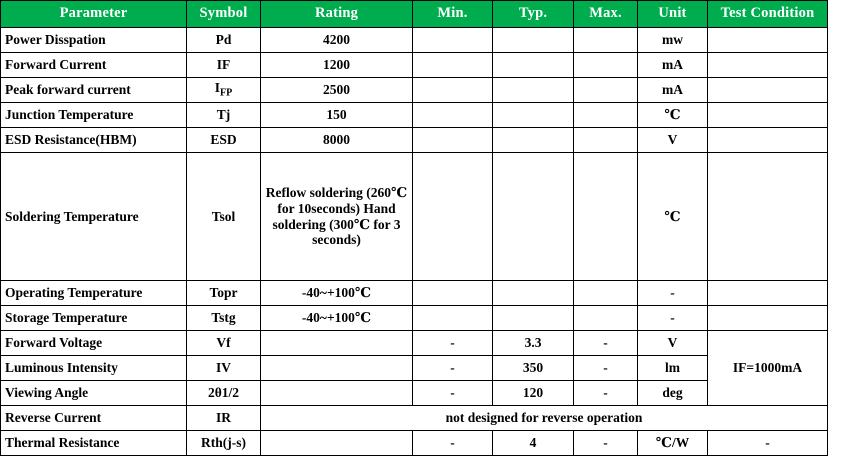 The height and width of the screenshot is (470, 842). I want to click on cell-symbol: Rth(j-s), so click(223, 443).